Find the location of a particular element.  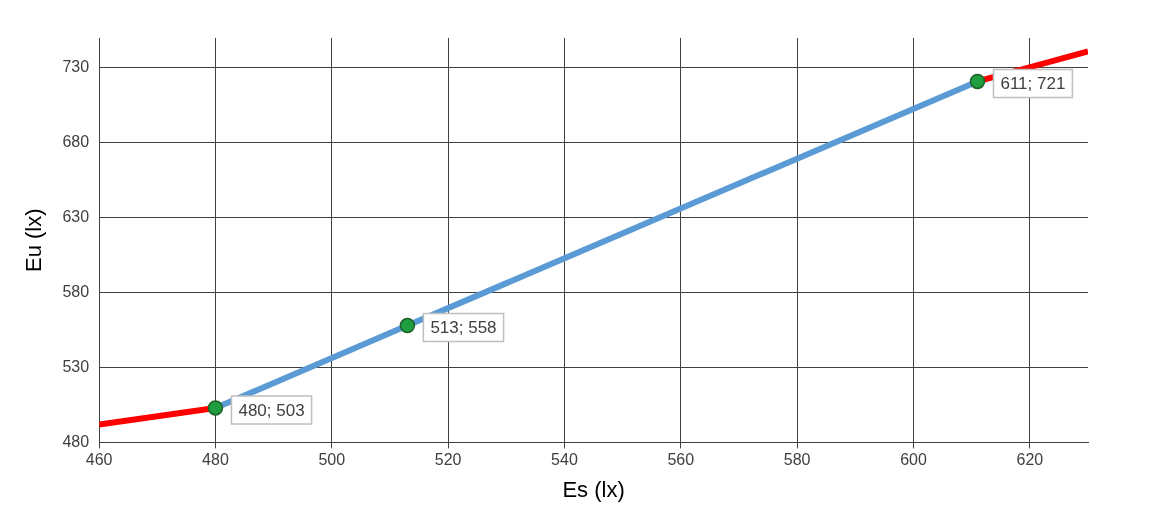

y-tick-label: 480 is located at coordinates (76, 441).